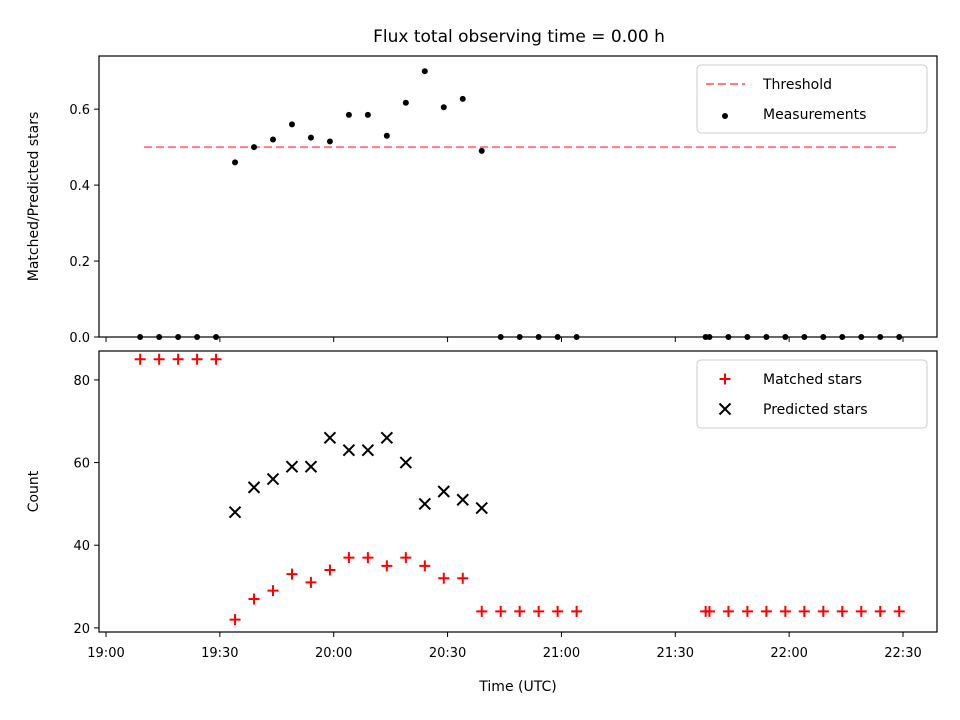 The height and width of the screenshot is (720, 960). Describe the element at coordinates (81, 381) in the screenshot. I see `y-tick-label: 80` at that location.